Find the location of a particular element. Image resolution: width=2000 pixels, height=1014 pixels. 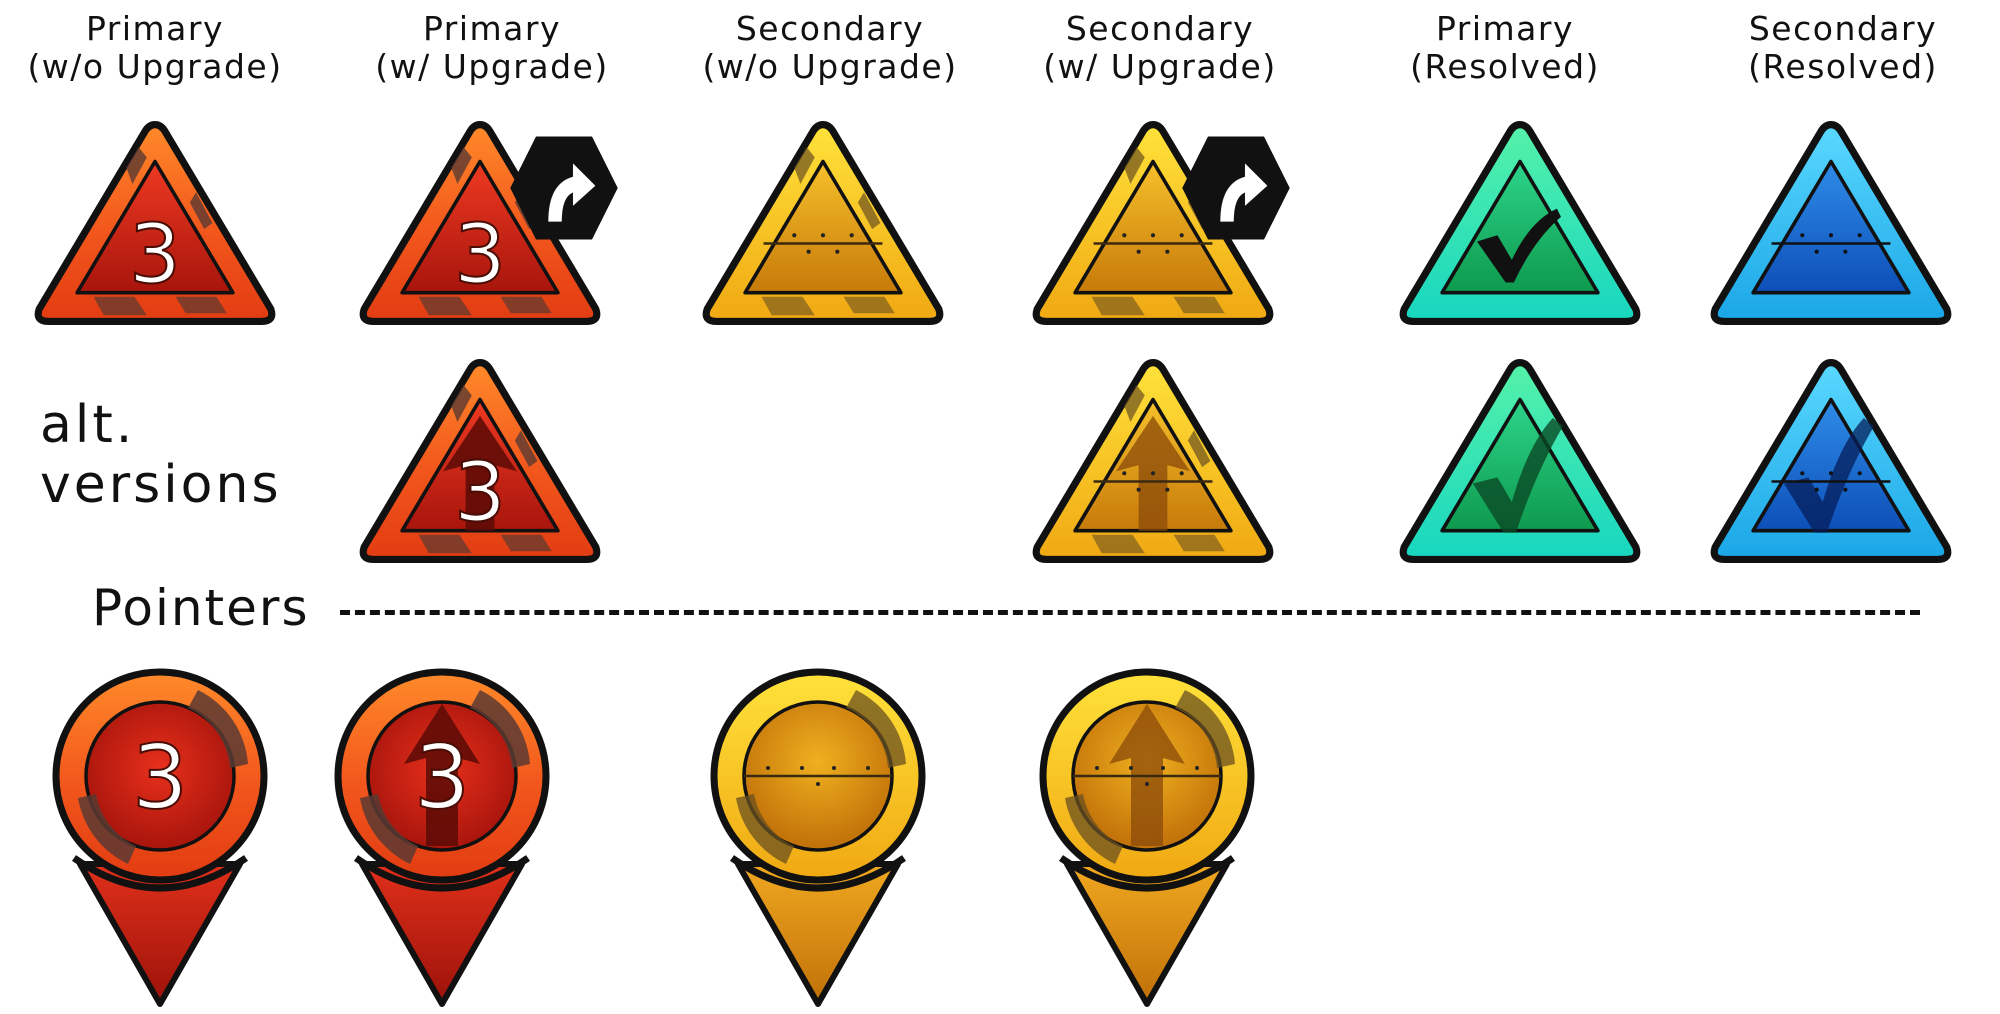

secondary-pointer-icon is located at coordinates (818, 837).